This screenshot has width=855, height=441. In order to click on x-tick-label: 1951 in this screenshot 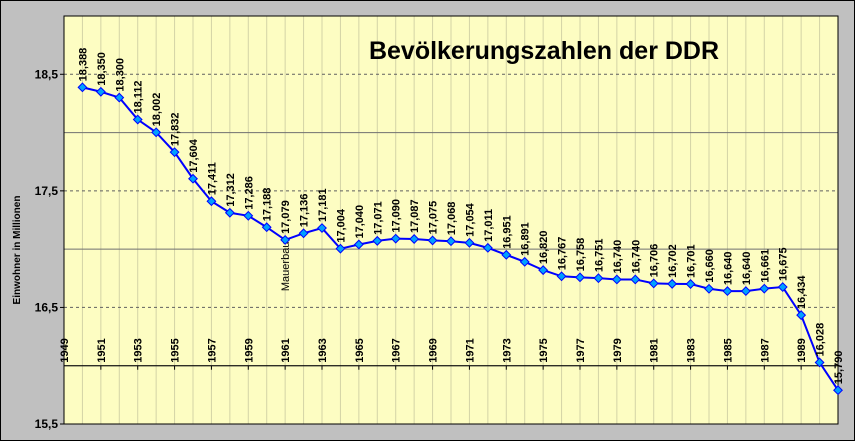, I will do `click(102, 350)`.